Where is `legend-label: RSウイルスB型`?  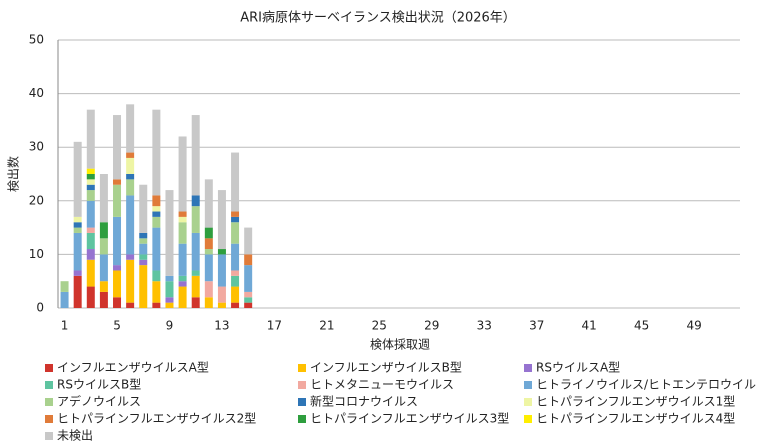
legend-label: RSウイルスB型 is located at coordinates (99, 385).